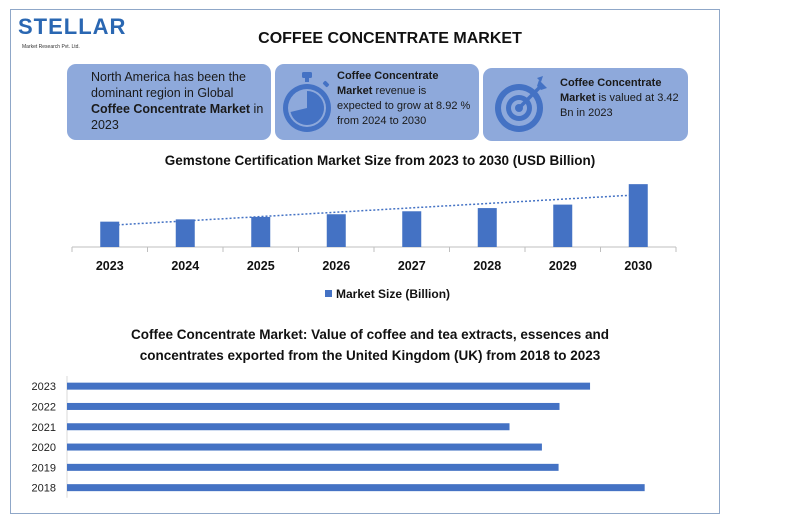 This screenshot has height=527, width=790. What do you see at coordinates (521, 104) in the screenshot?
I see `target-icon` at bounding box center [521, 104].